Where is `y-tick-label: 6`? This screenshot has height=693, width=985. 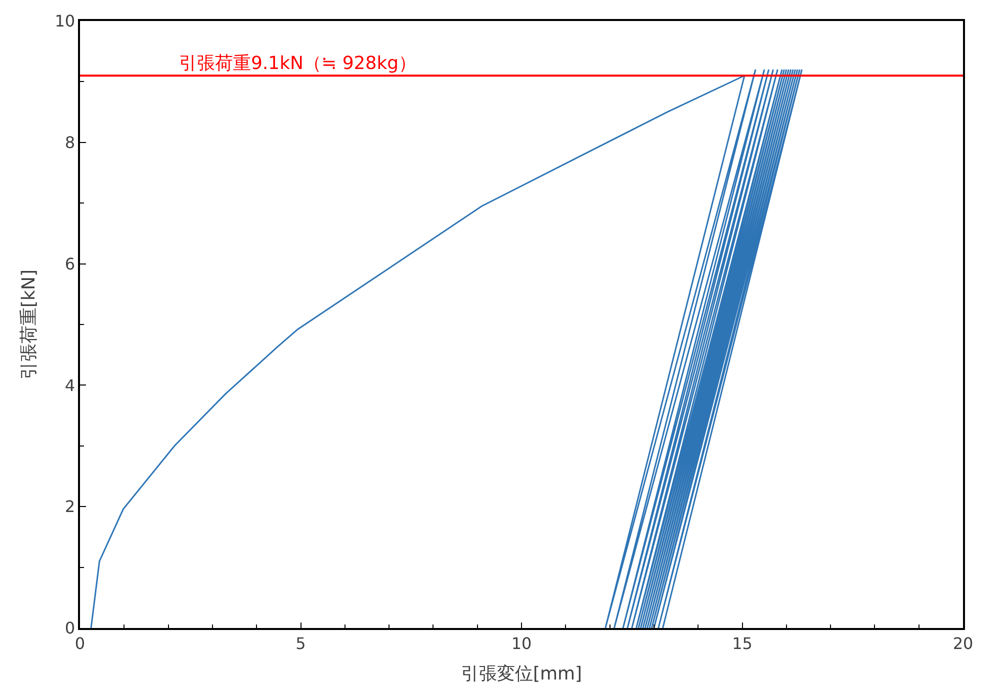
y-tick-label: 6 is located at coordinates (70, 264).